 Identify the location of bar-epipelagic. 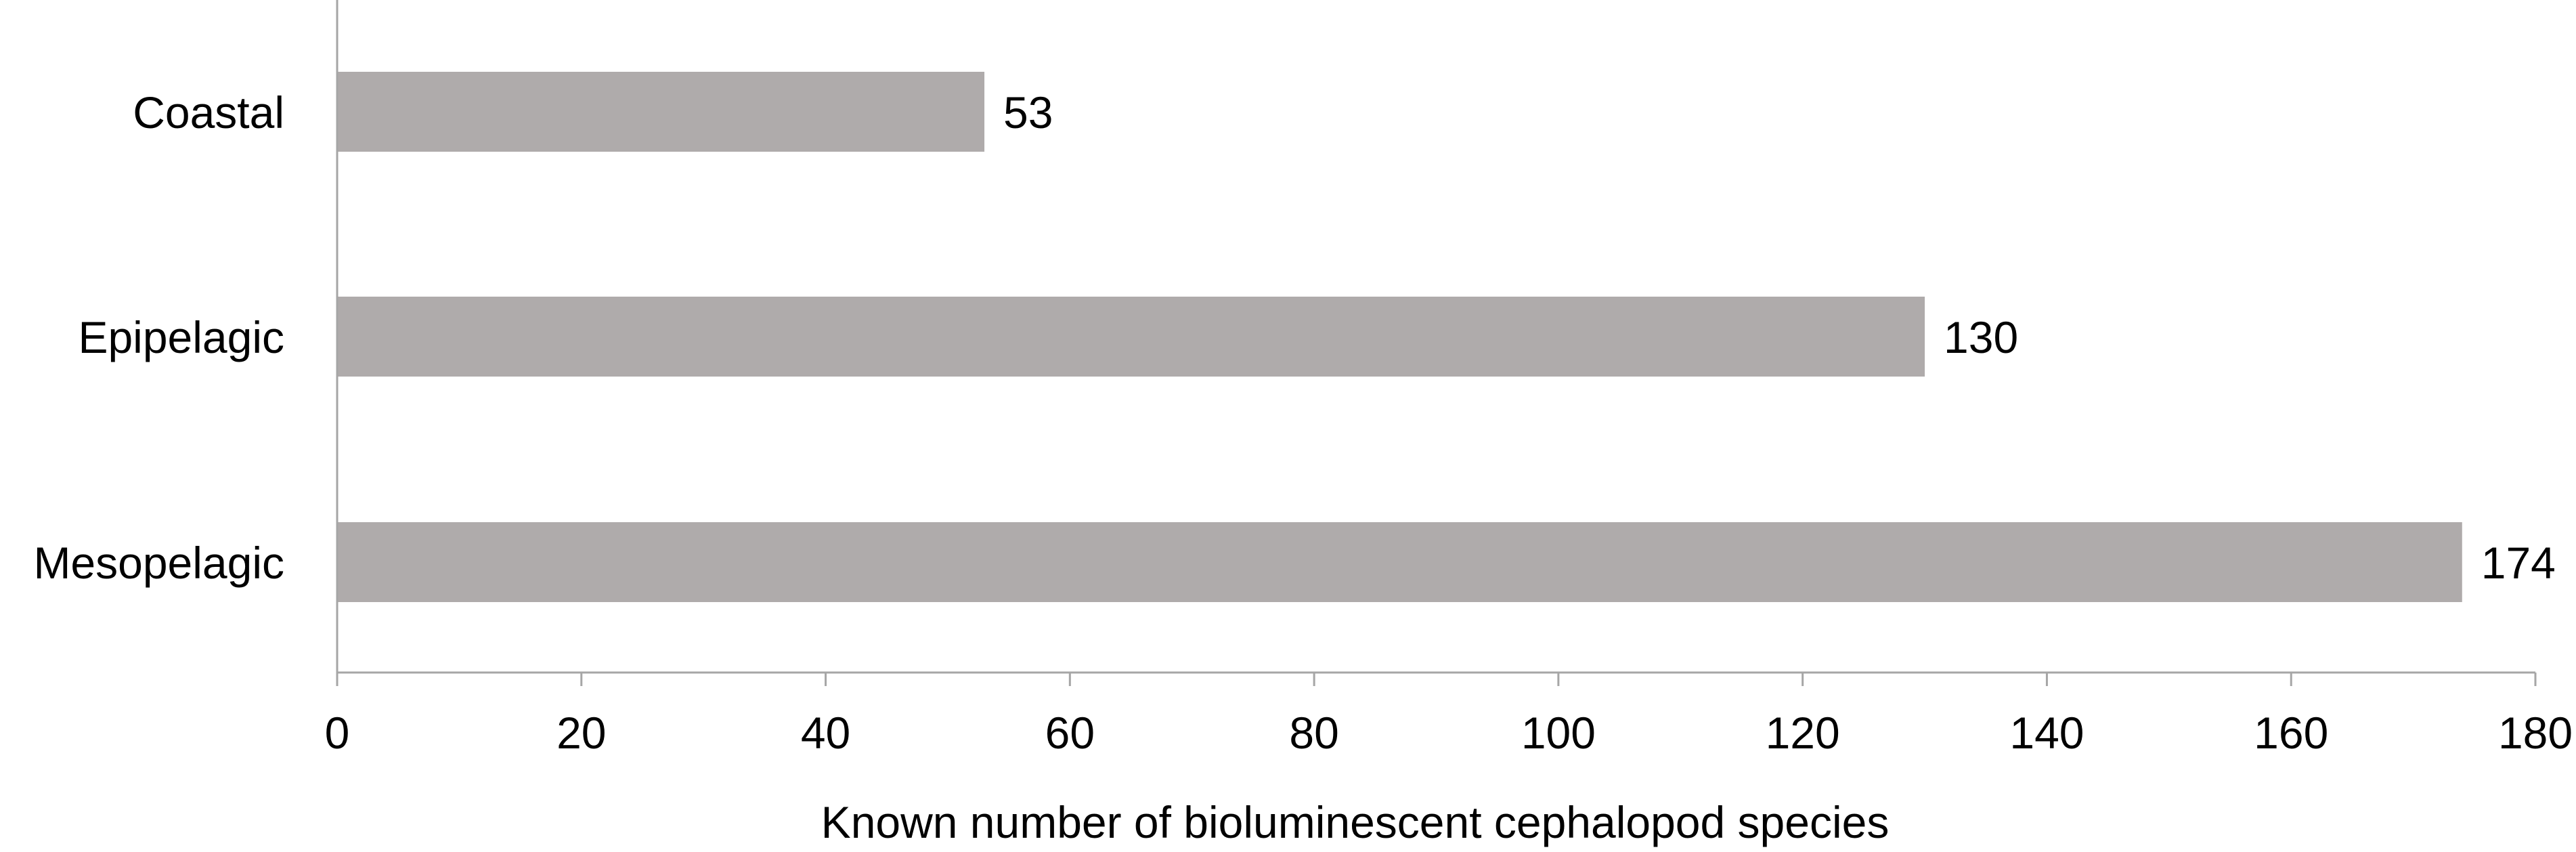
(1131, 337).